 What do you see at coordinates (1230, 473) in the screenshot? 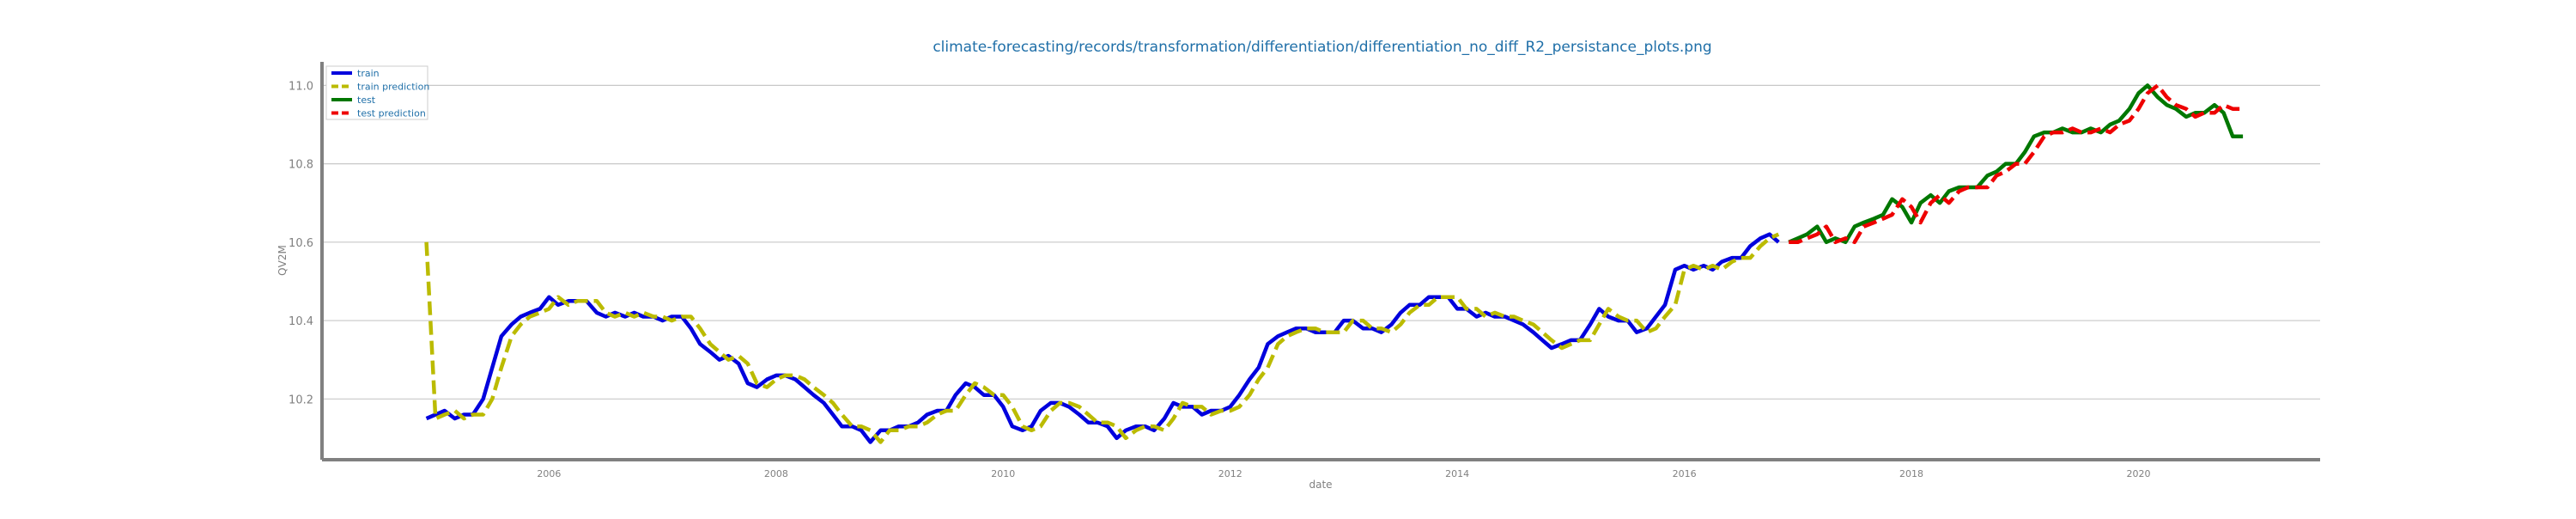
I see `x-tick-label: 2012` at bounding box center [1230, 473].